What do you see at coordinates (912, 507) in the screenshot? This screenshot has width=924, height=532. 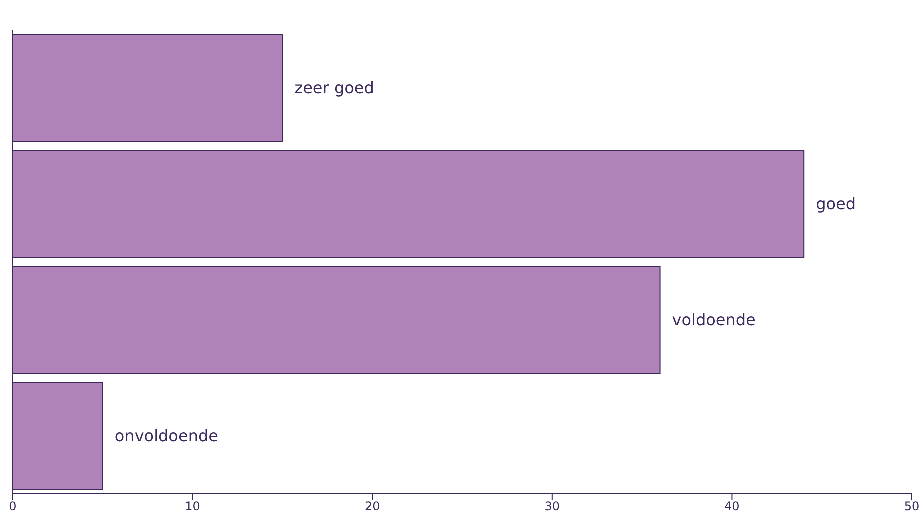 I see `x-tick-label: 50` at bounding box center [912, 507].